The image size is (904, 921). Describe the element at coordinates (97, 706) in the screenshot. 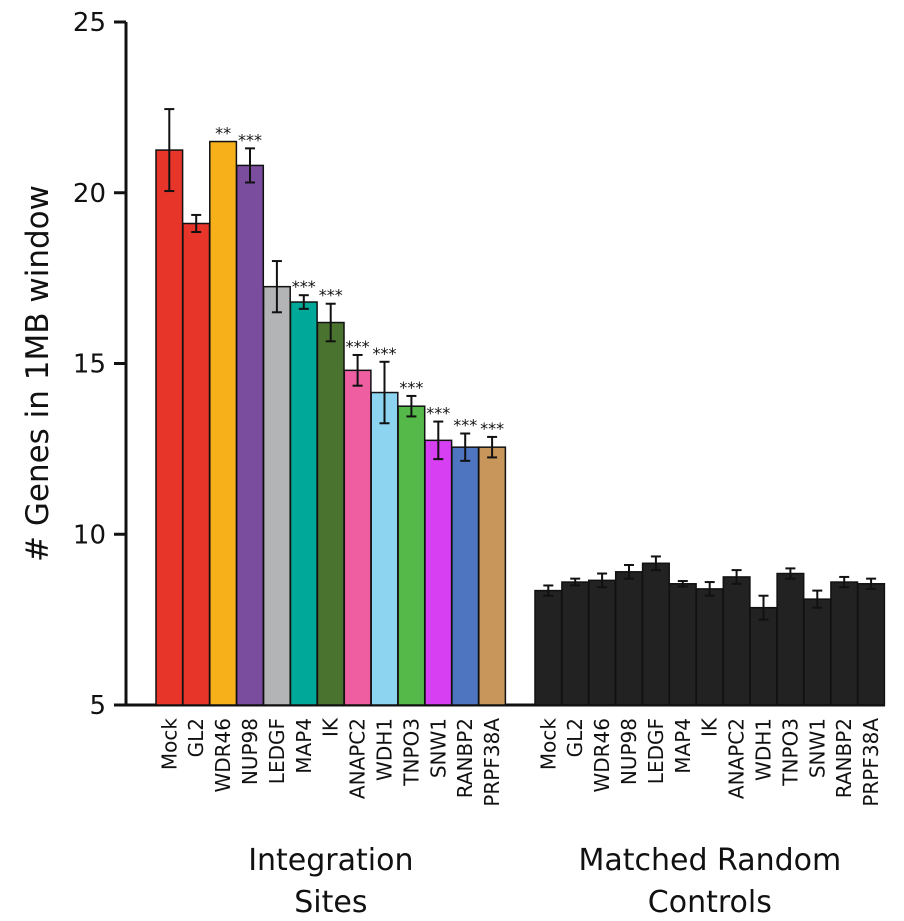

I see `y-tick-label: 5` at that location.